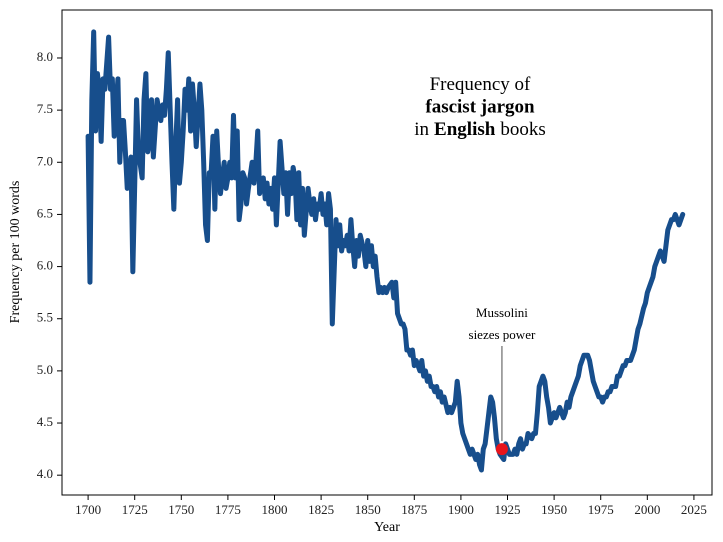 This screenshot has width=723, height=542. I want to click on y-tick-label: 6.0, so click(45, 265).